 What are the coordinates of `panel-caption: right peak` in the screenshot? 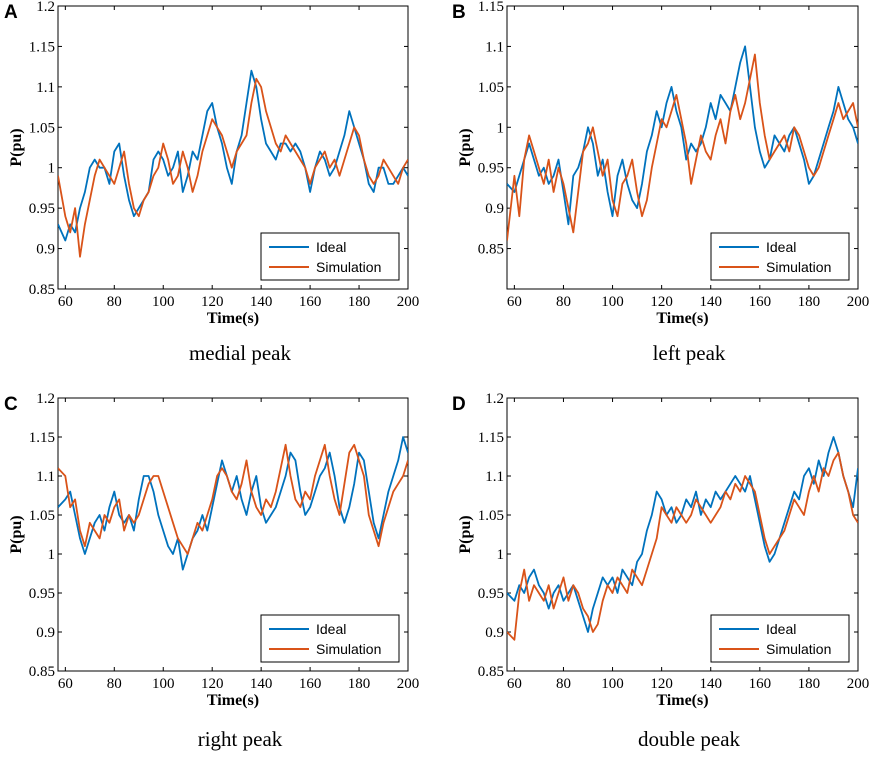 It's located at (240, 739).